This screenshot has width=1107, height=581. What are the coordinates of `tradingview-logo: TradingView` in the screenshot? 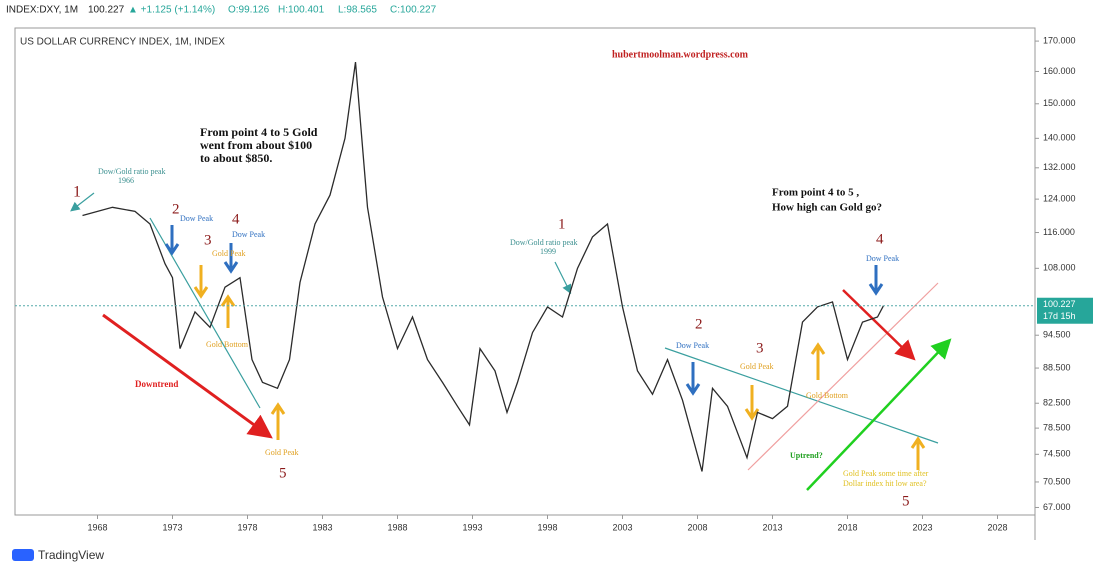 It's located at (58, 555).